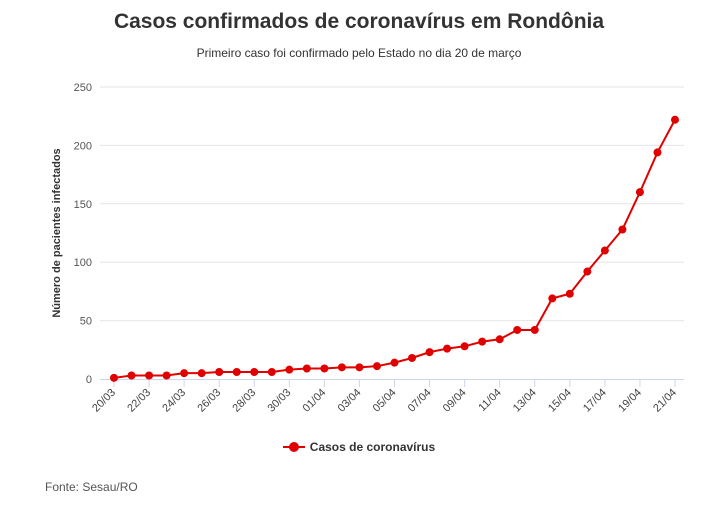 This screenshot has width=718, height=522. What do you see at coordinates (83, 88) in the screenshot?
I see `y-tick-label: 250` at bounding box center [83, 88].